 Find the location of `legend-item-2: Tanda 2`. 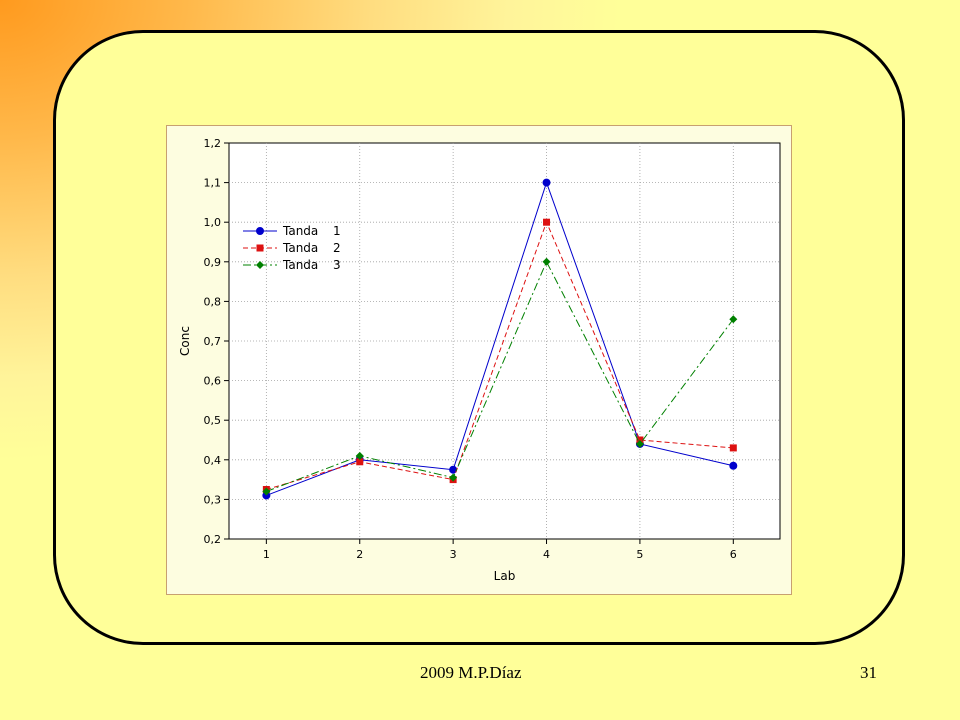

legend-item-2: Tanda 2 is located at coordinates (292, 248).